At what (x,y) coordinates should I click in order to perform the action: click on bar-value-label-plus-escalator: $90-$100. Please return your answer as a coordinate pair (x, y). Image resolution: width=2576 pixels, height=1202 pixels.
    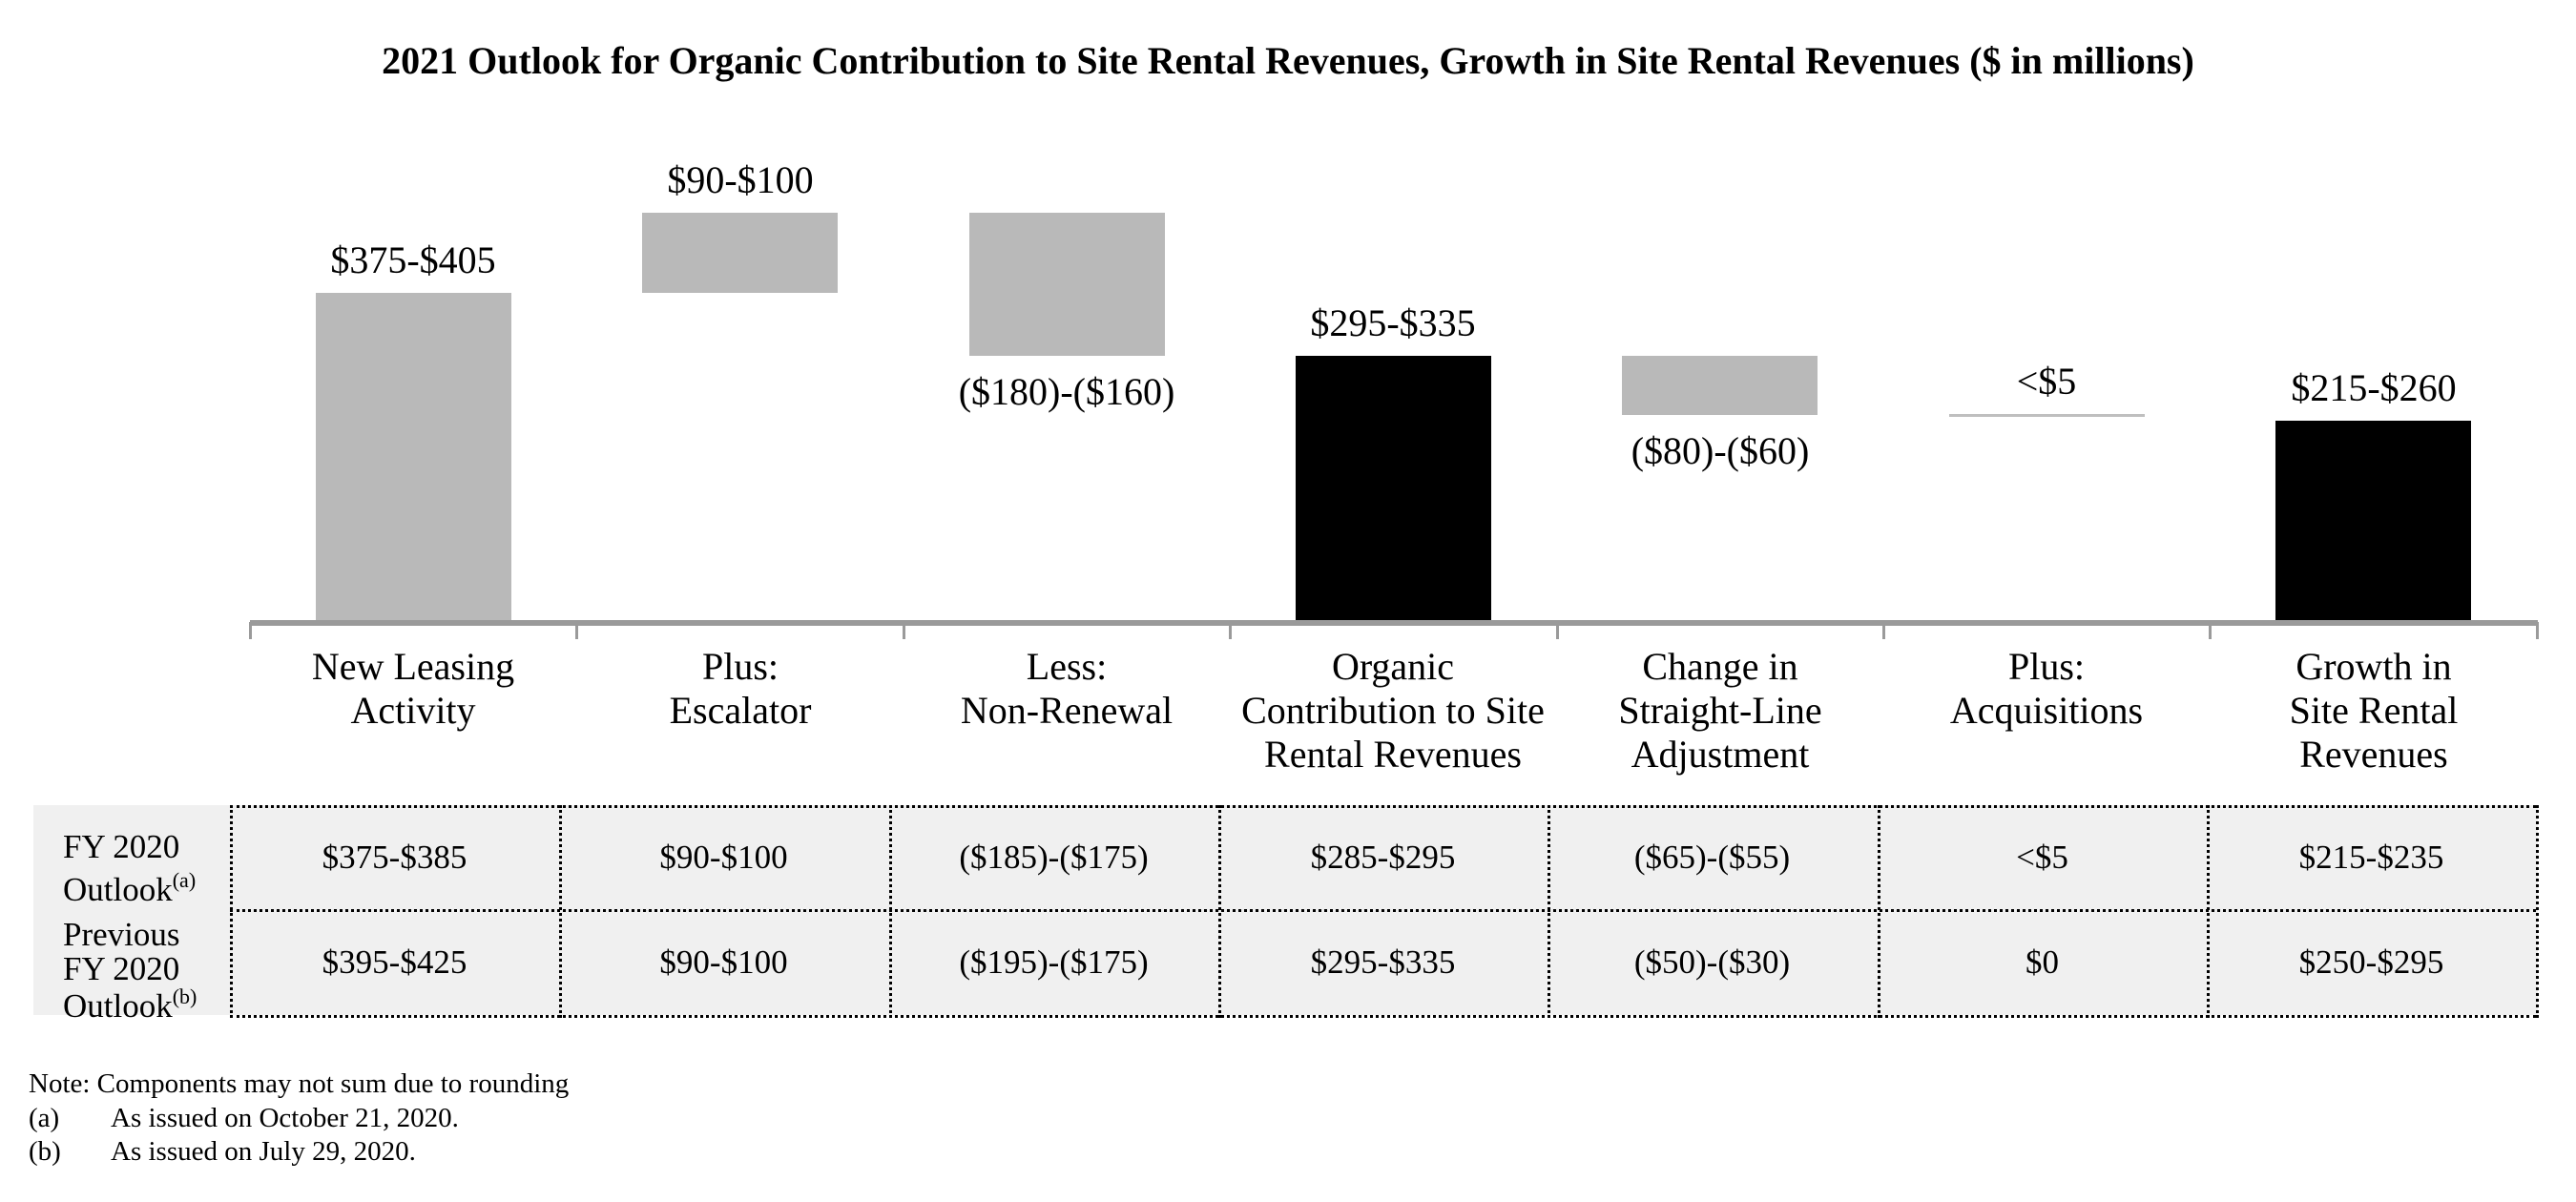
    Looking at the image, I should click on (740, 179).